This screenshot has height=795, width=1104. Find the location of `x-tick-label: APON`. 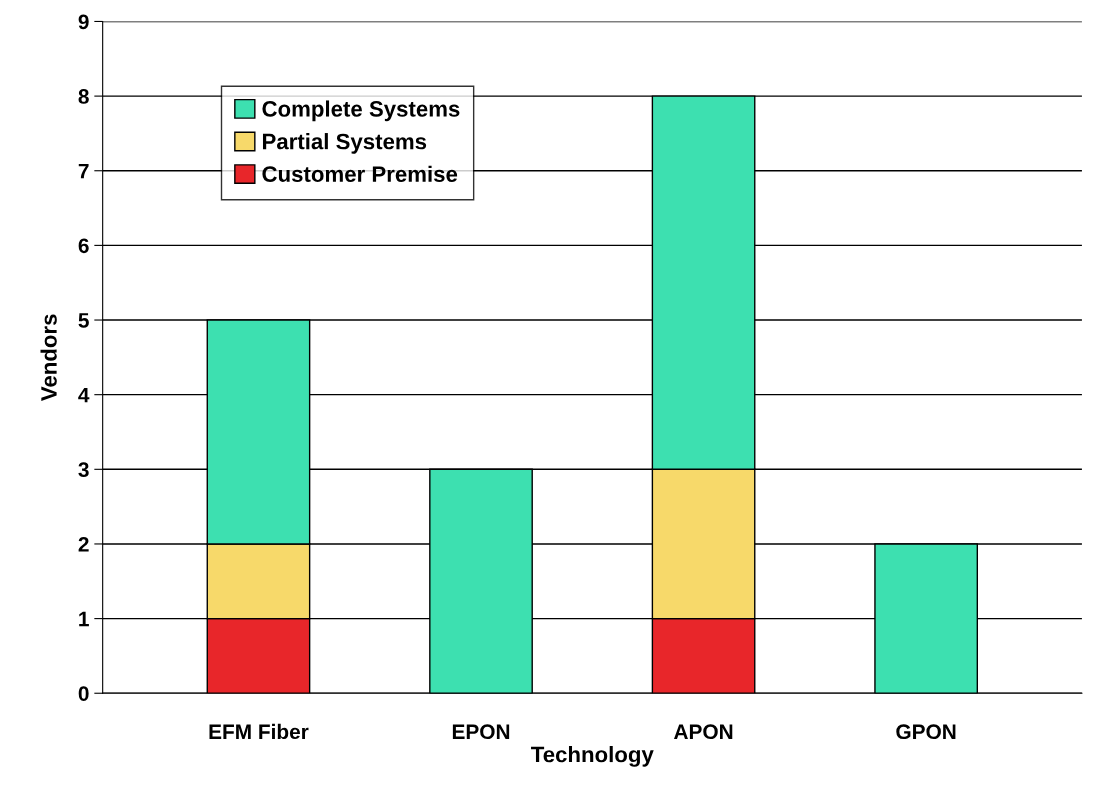

x-tick-label: APON is located at coordinates (703, 732).